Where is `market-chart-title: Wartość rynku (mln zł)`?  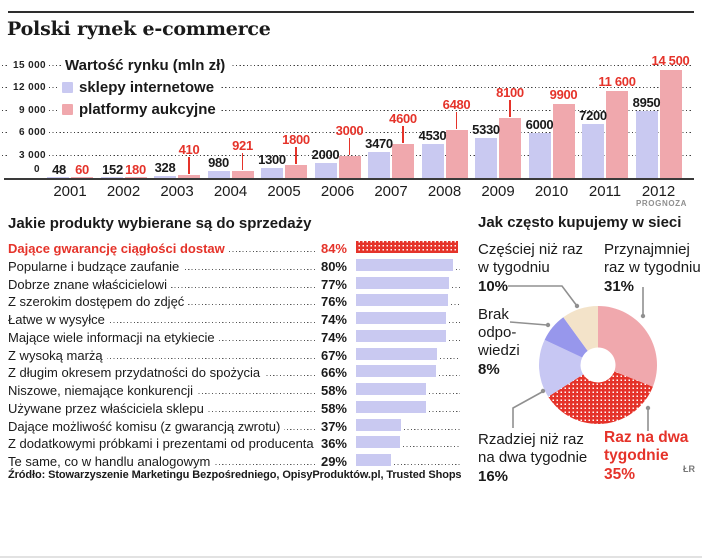 market-chart-title: Wartość rynku (mln zł) is located at coordinates (145, 65).